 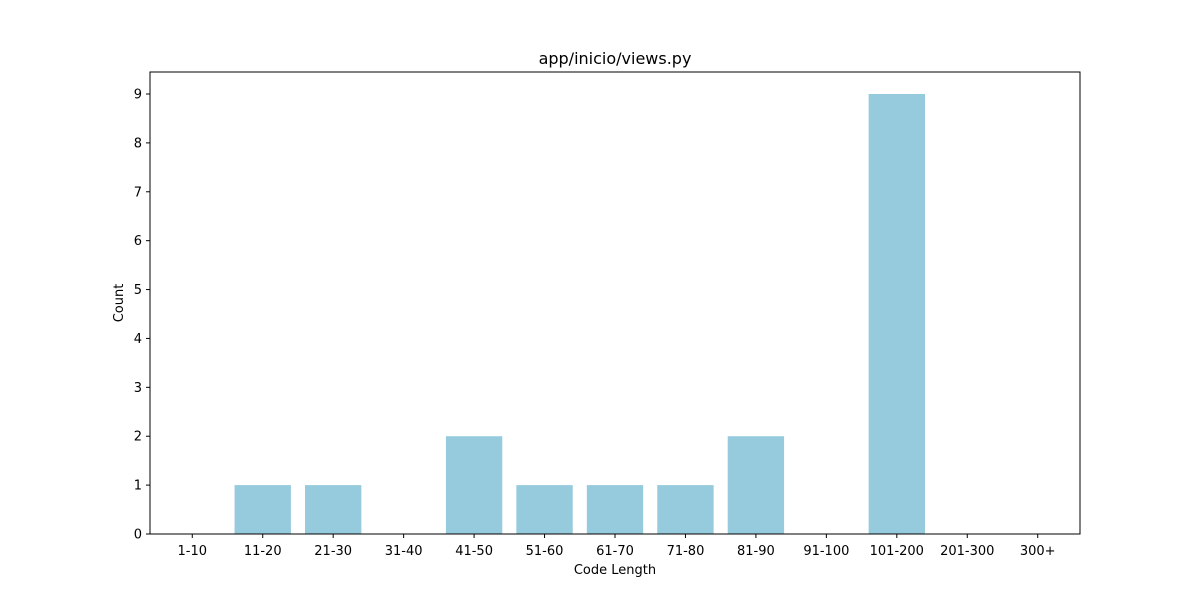 What do you see at coordinates (615, 551) in the screenshot?
I see `x-tick-label: 61-70` at bounding box center [615, 551].